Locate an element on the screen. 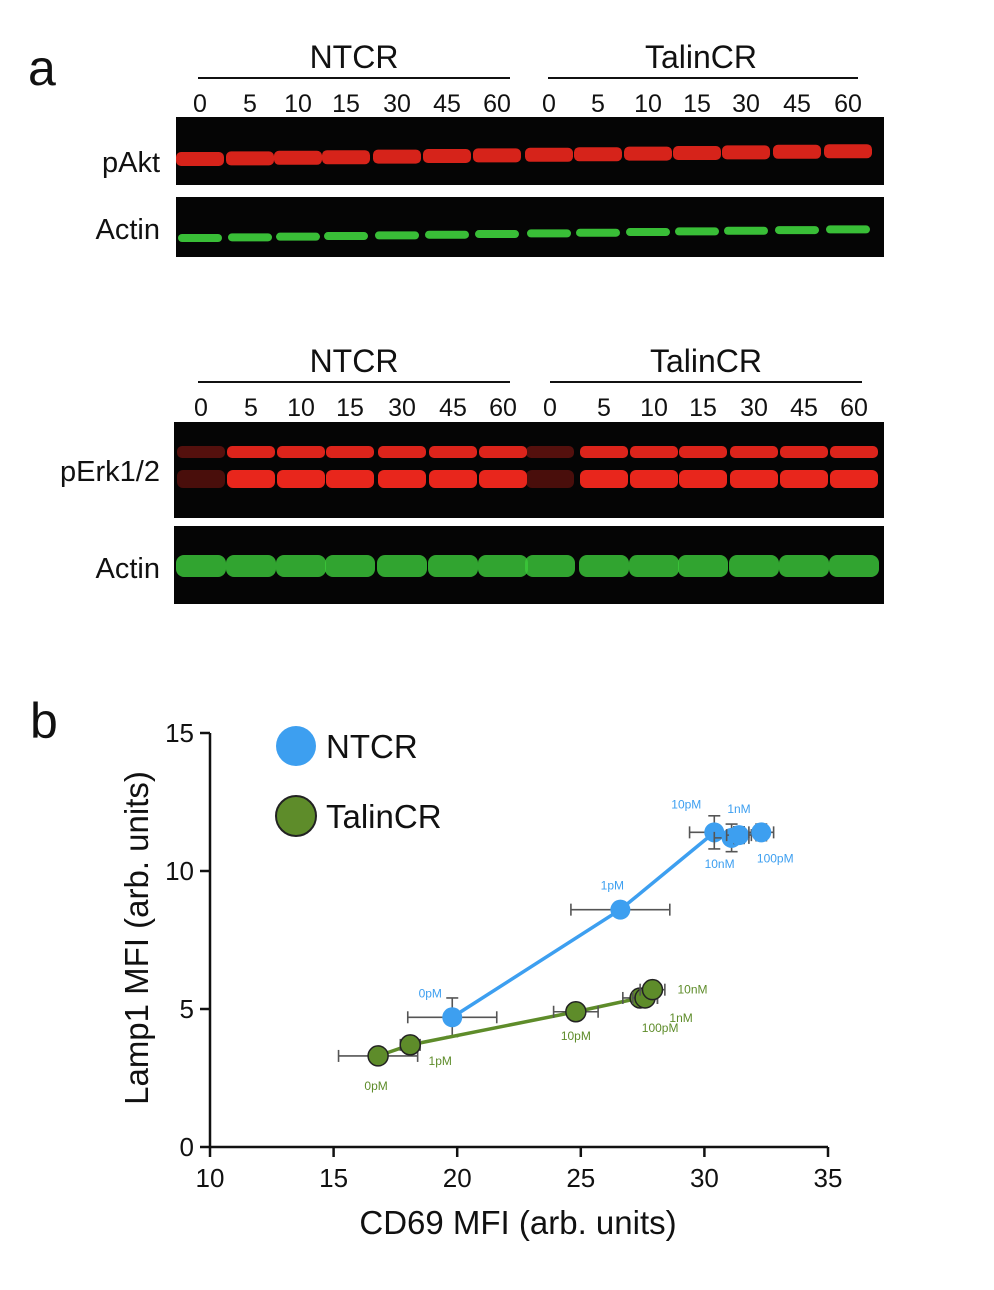 This screenshot has width=994, height=1290. legend: NTCR TalinCR is located at coordinates (358, 781).